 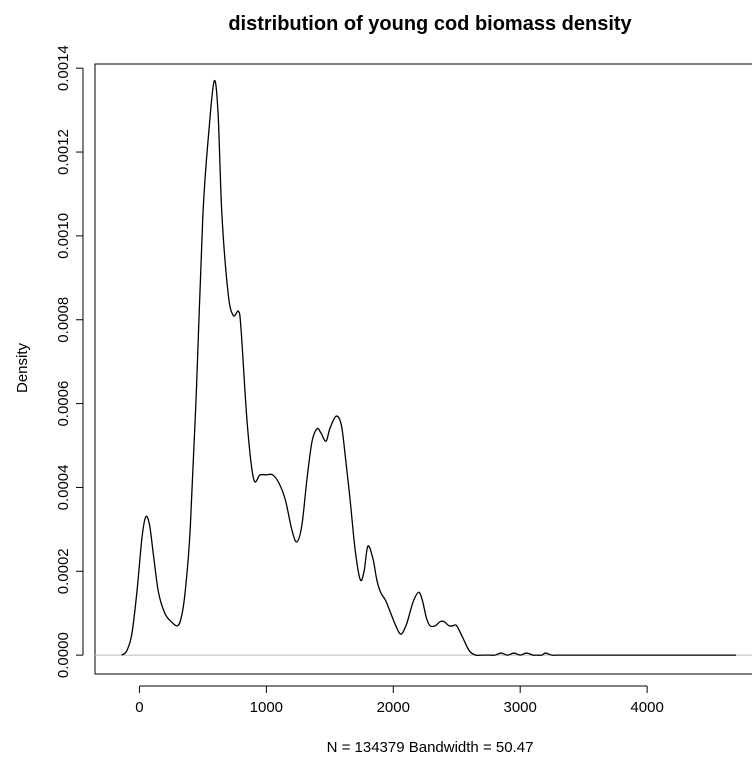 I want to click on y-tick-label: 0.0000, so click(x=63, y=655).